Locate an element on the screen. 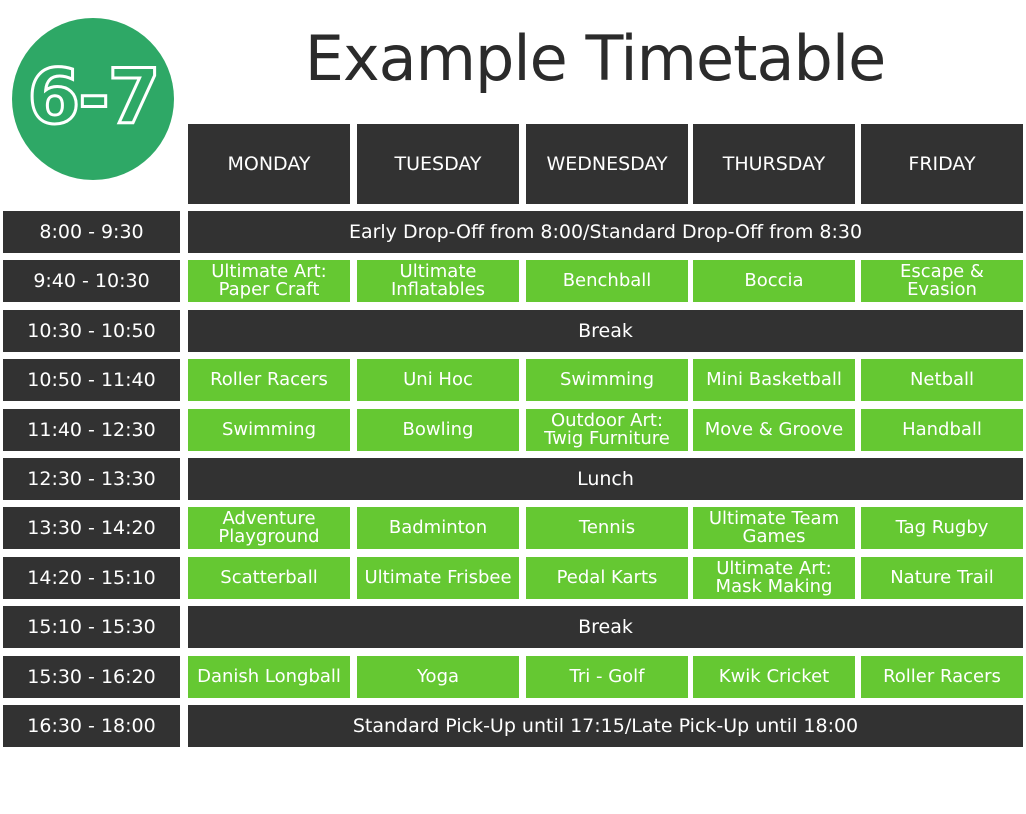 This screenshot has height=814, width=1026. activity-cell: Ultimate Frisbee is located at coordinates (438, 578).